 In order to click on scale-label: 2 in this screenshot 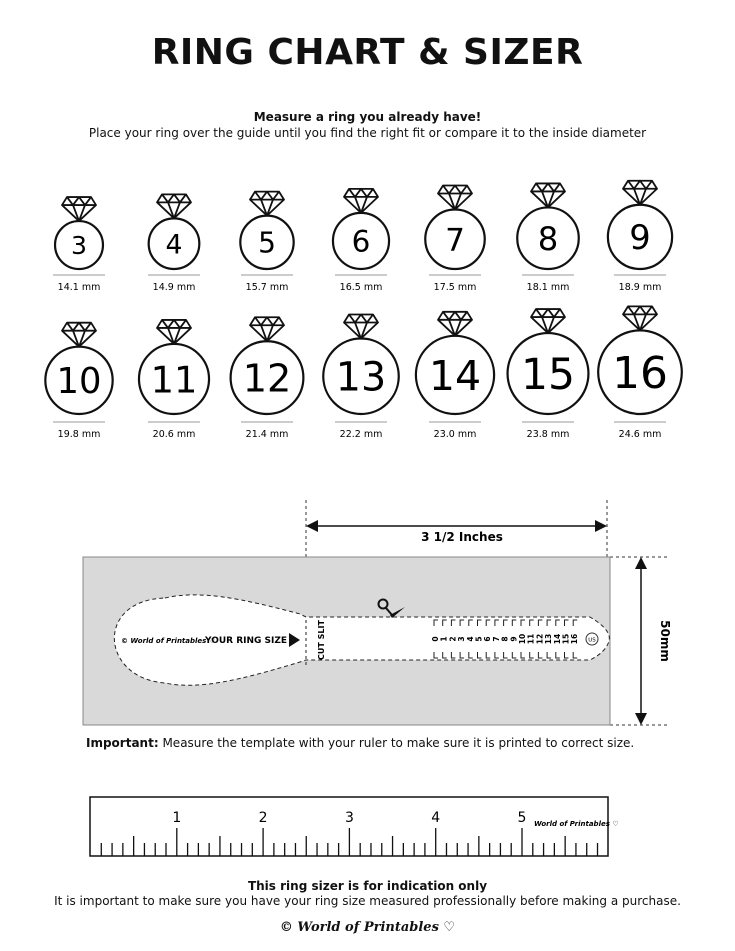, I will do `click(452, 638)`.